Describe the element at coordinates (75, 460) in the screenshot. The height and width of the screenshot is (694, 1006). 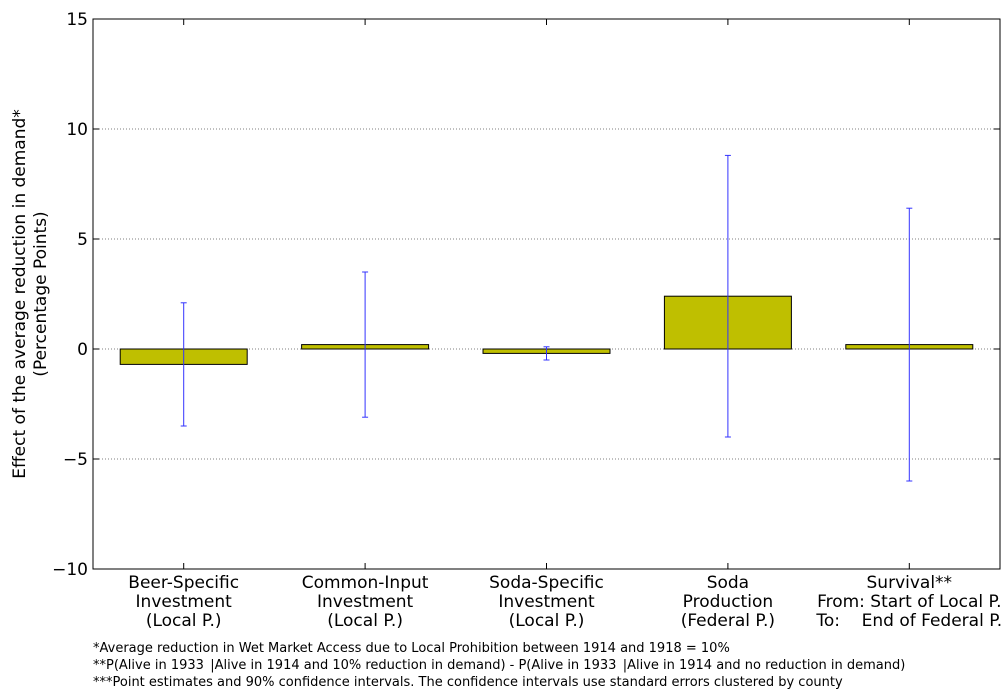
I see `y-tick-label: −5` at that location.